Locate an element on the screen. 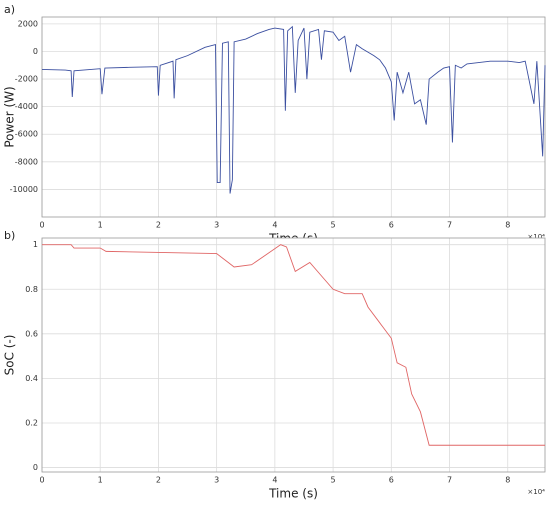 This screenshot has width=550, height=508. y-tick-label: -10000 is located at coordinates (24, 189).